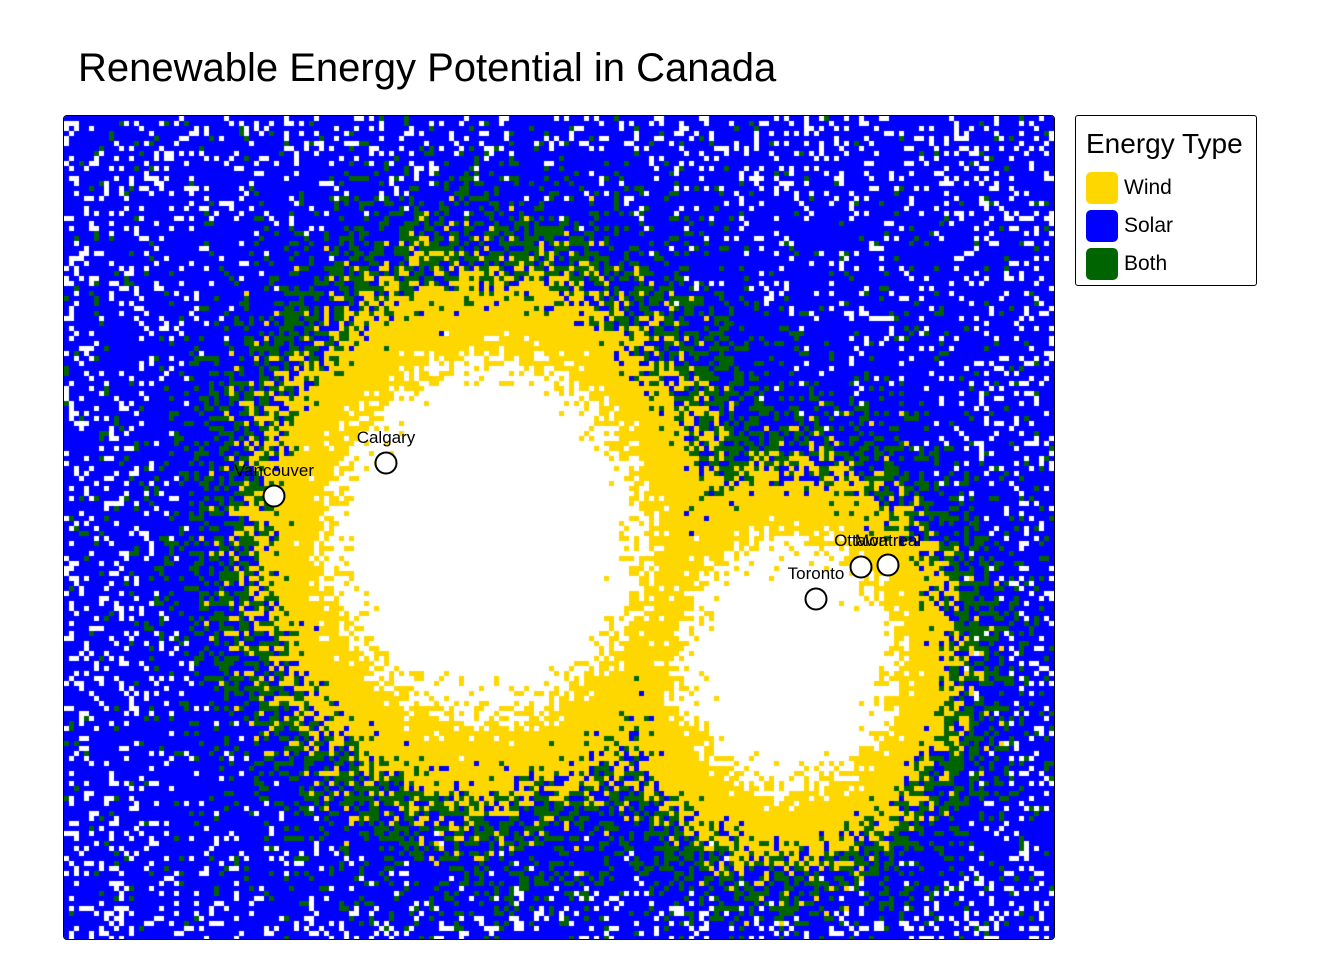 This screenshot has width=1344, height=960. Describe the element at coordinates (1164, 143) in the screenshot. I see `legend-title: Energy Type` at that location.